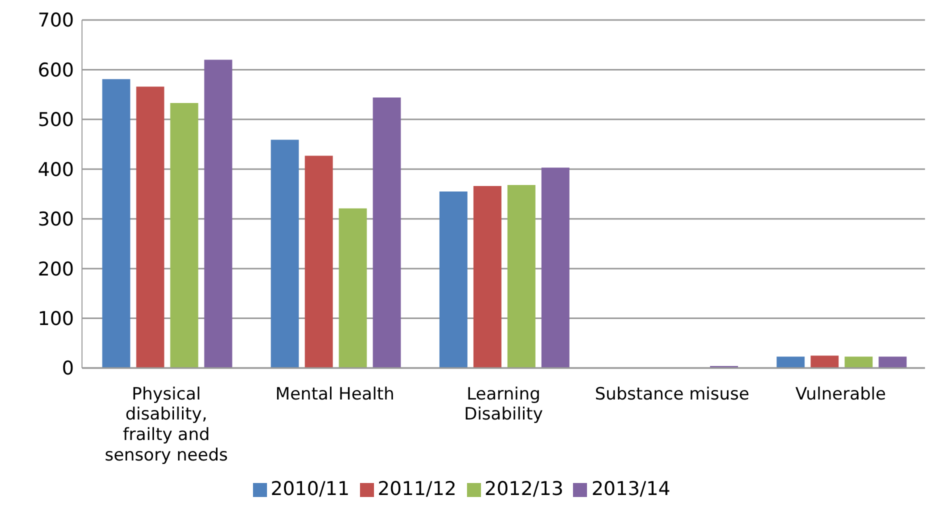 The width and height of the screenshot is (937, 508). Describe the element at coordinates (417, 489) in the screenshot. I see `legend-label: 2011/12` at that location.